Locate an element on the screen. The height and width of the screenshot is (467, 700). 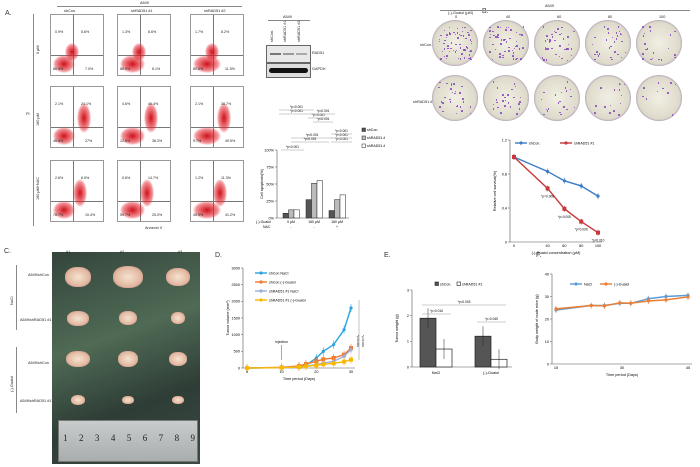
quadrant-percent: 46.8% is located at coordinates (58, 141).